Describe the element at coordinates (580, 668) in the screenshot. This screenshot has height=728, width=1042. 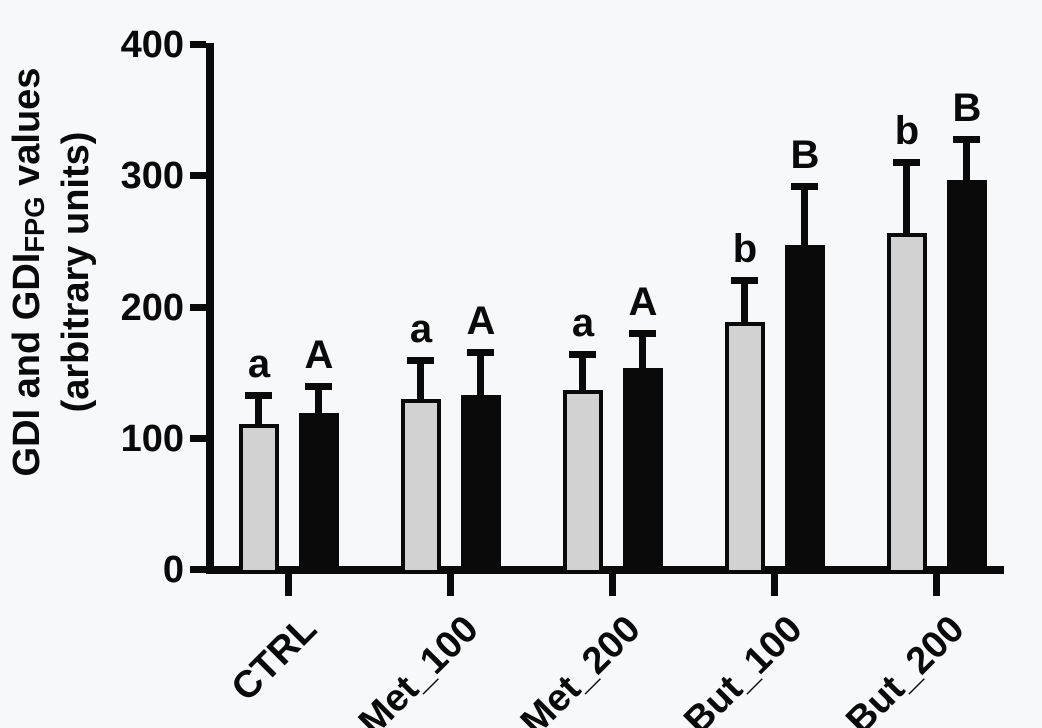
I see `x-category-label: Met_200` at that location.